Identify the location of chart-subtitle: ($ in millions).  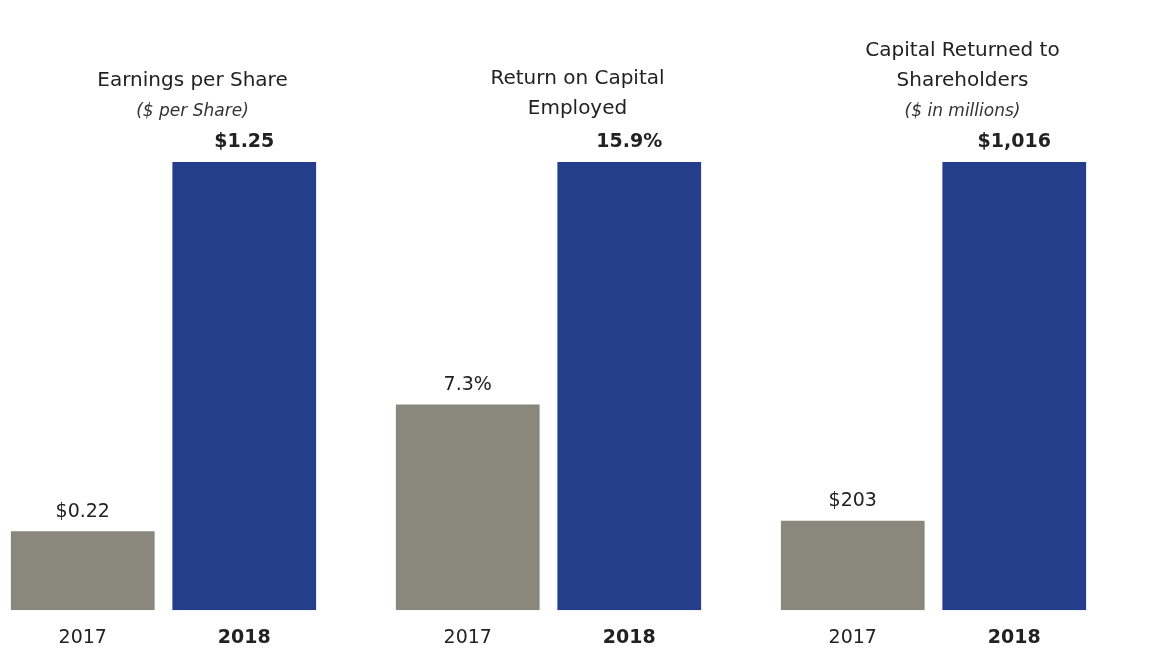
(962, 110).